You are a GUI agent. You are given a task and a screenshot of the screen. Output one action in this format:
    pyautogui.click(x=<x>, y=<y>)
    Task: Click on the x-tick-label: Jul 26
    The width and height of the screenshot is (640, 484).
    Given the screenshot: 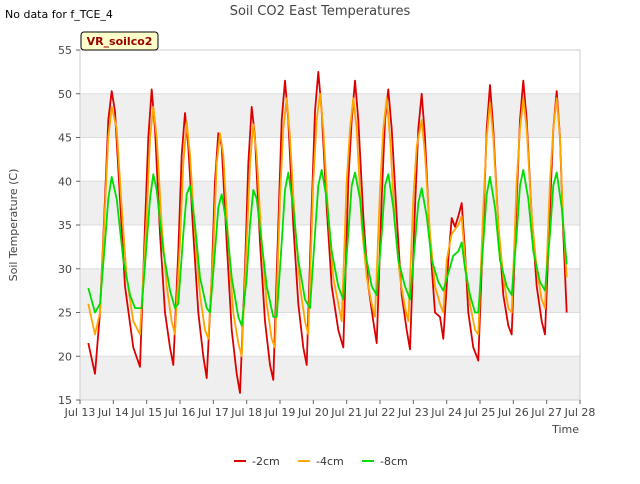 What is the action you would take?
    pyautogui.click(x=513, y=412)
    